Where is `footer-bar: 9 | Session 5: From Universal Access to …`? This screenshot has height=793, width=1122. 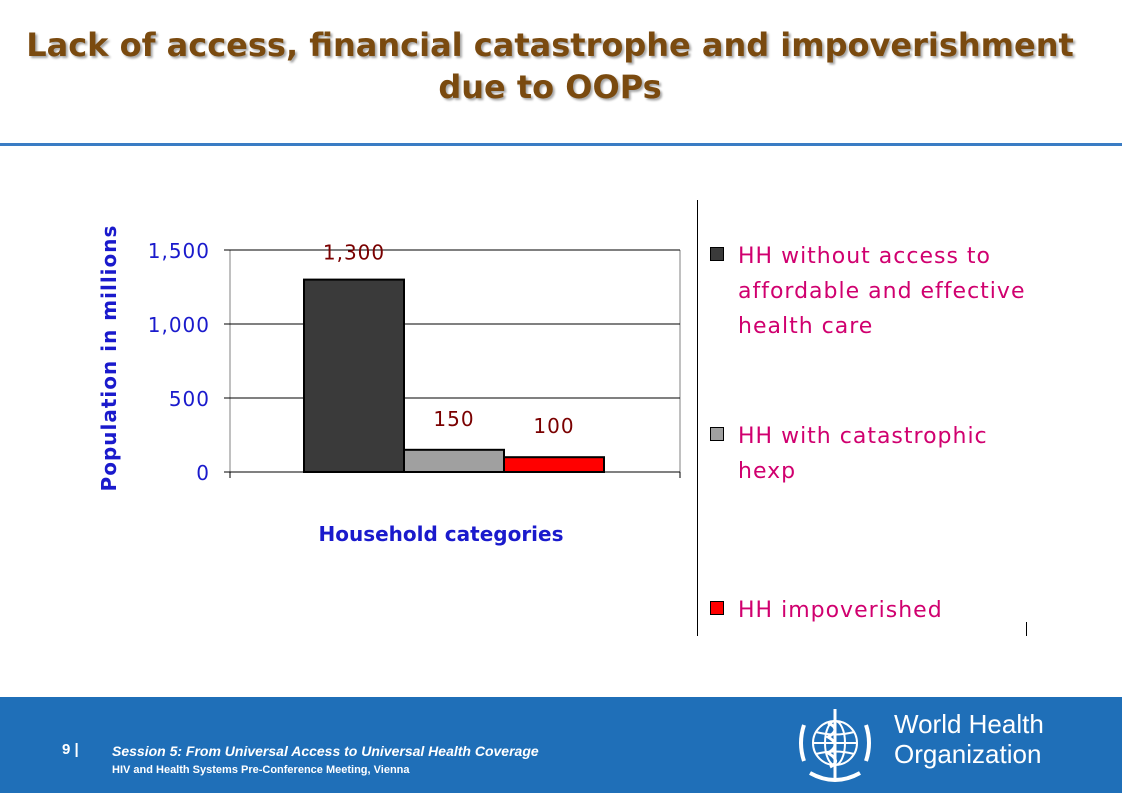
footer-bar: 9 | Session 5: From Universal Access to … is located at coordinates (561, 745).